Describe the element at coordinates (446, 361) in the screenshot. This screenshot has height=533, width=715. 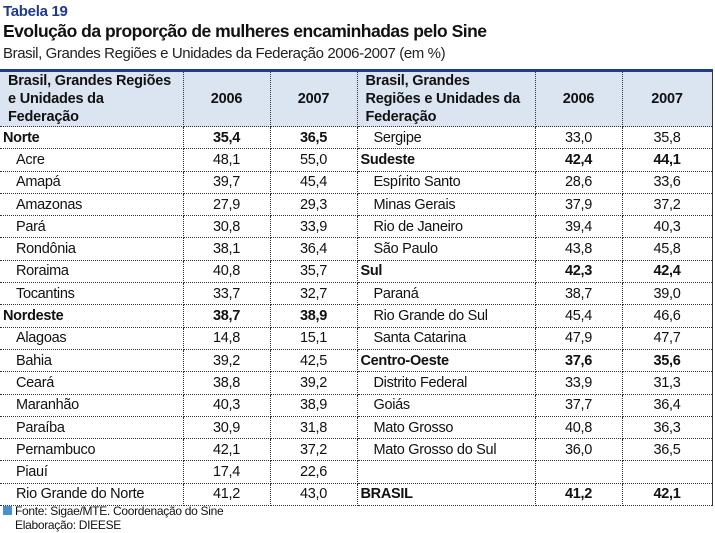
I see `region-name: Centro-Oeste` at that location.